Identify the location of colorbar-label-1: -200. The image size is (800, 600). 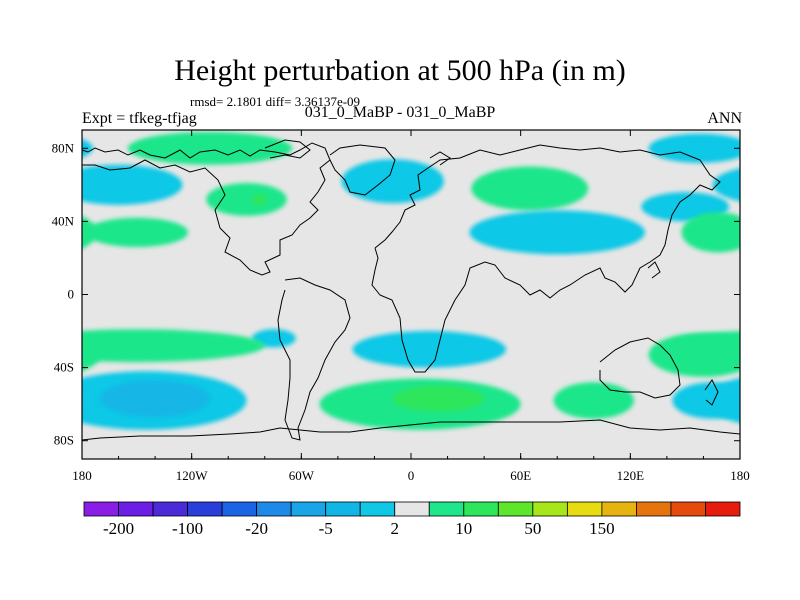
(118, 528).